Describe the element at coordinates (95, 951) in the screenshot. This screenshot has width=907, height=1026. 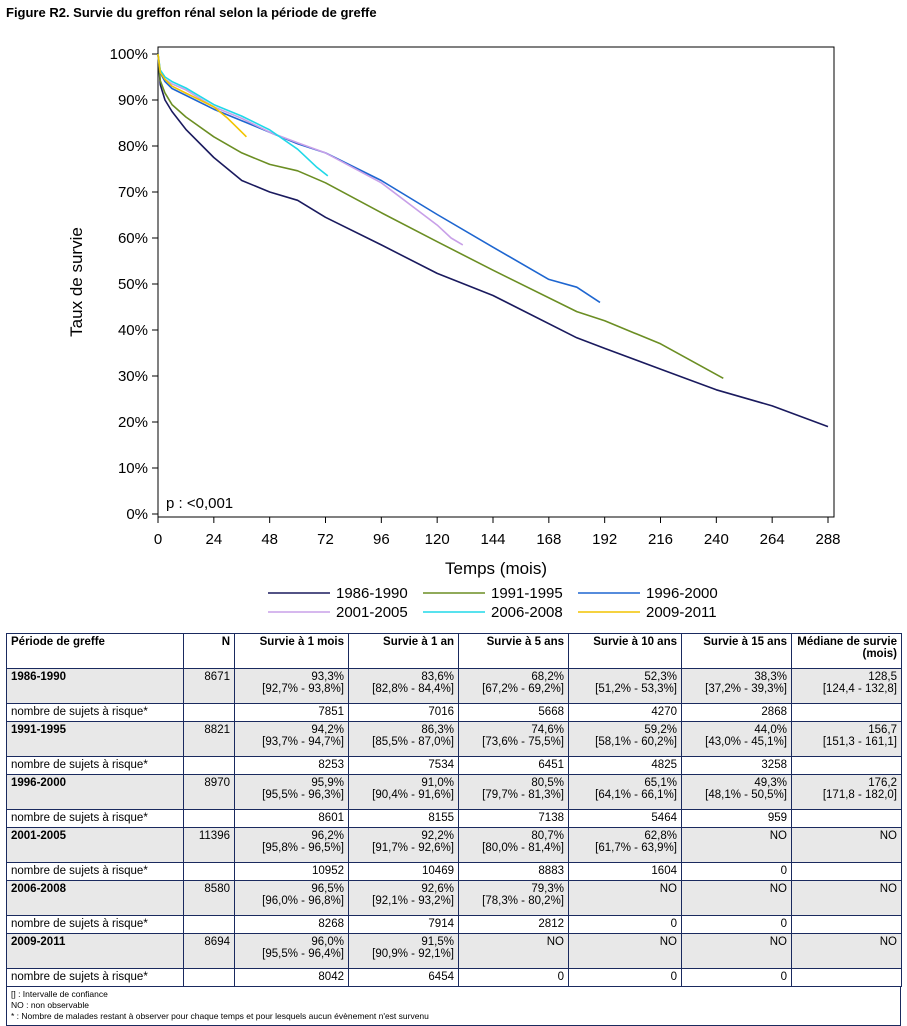
I see `period-cell: 2009-2011` at that location.